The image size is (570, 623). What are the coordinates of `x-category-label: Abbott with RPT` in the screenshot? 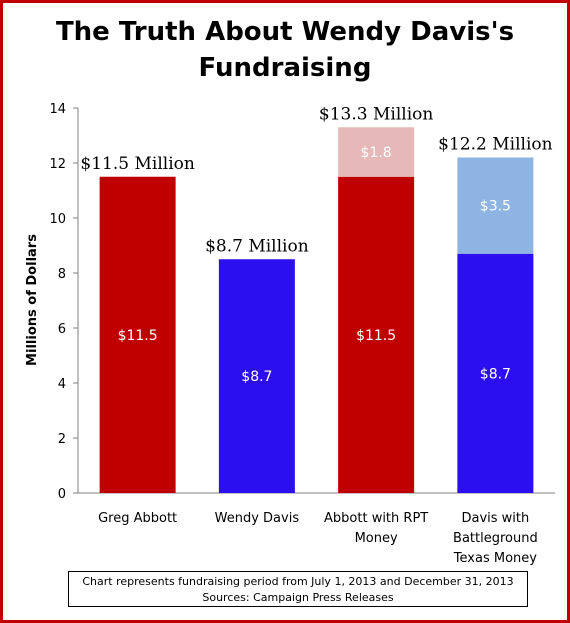 It's located at (376, 518).